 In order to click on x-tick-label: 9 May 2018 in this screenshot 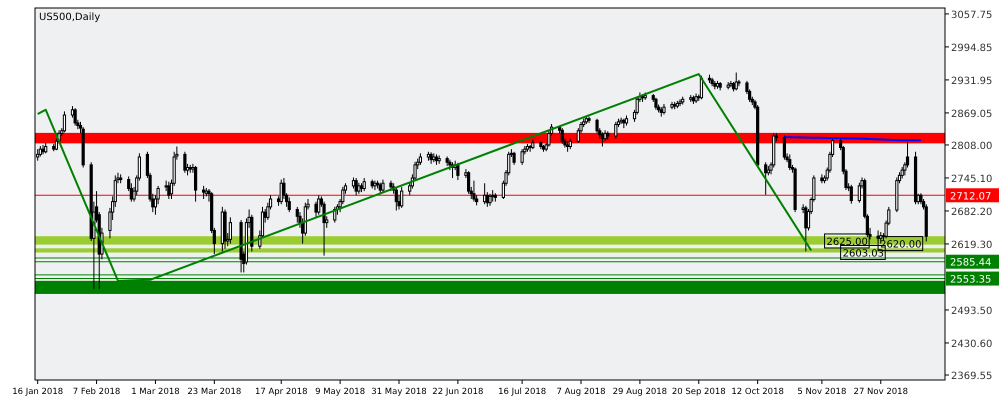, I will do `click(340, 392)`.